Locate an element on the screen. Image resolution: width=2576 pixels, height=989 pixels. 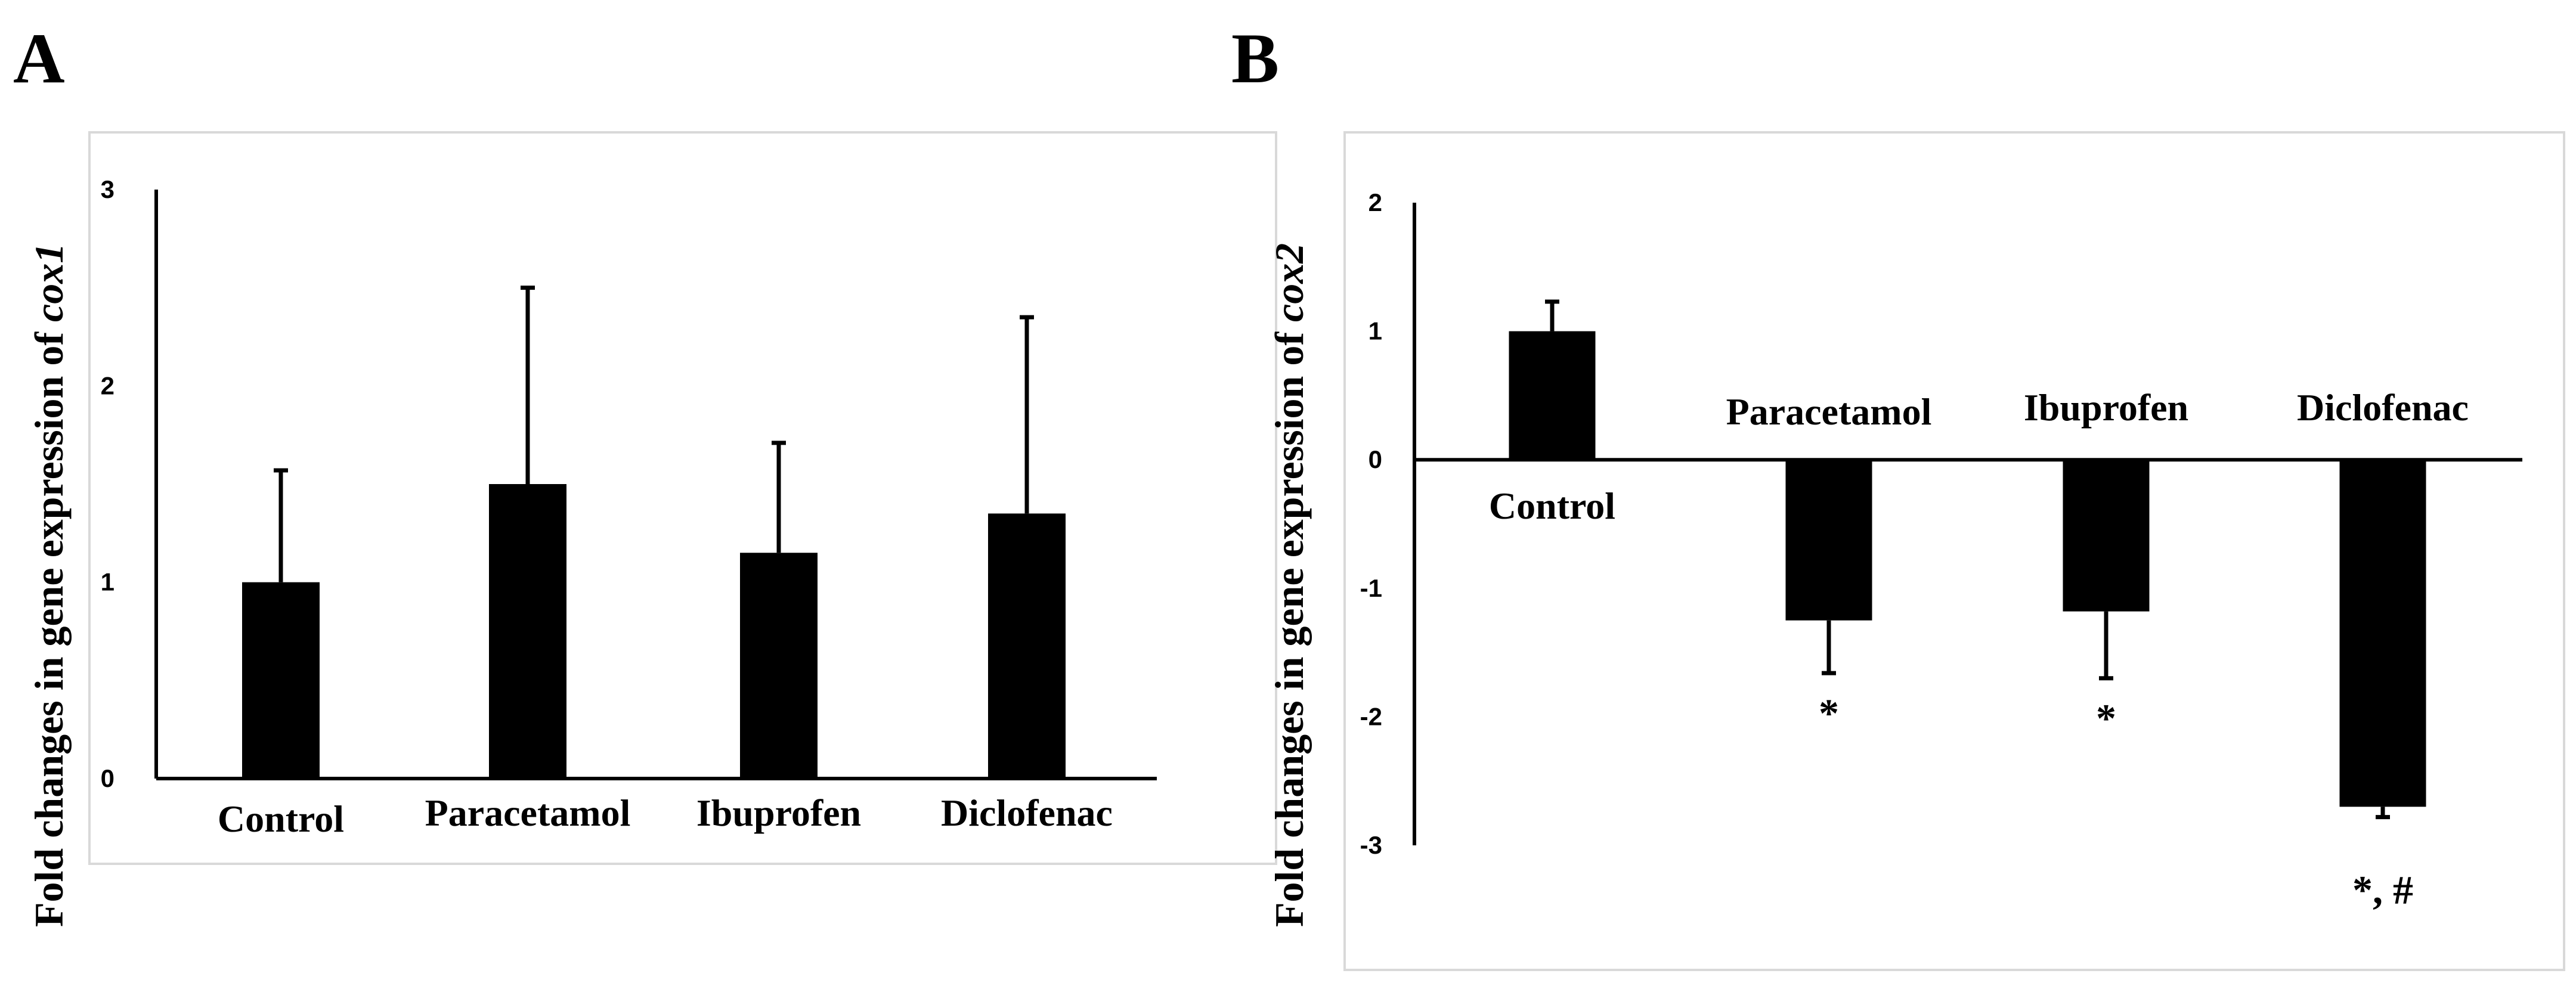
panel-b-letter: B is located at coordinates (1255, 58).